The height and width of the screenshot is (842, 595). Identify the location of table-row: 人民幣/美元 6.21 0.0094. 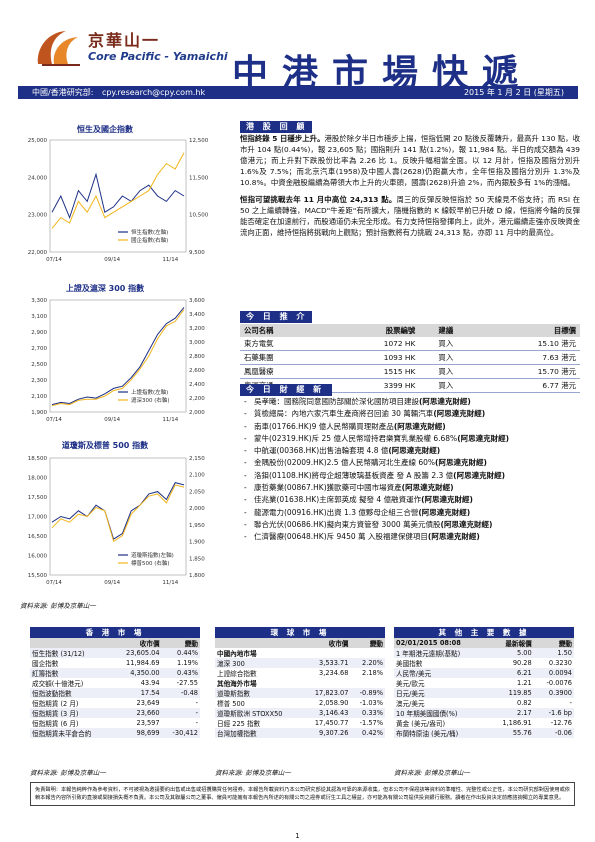
(484, 673).